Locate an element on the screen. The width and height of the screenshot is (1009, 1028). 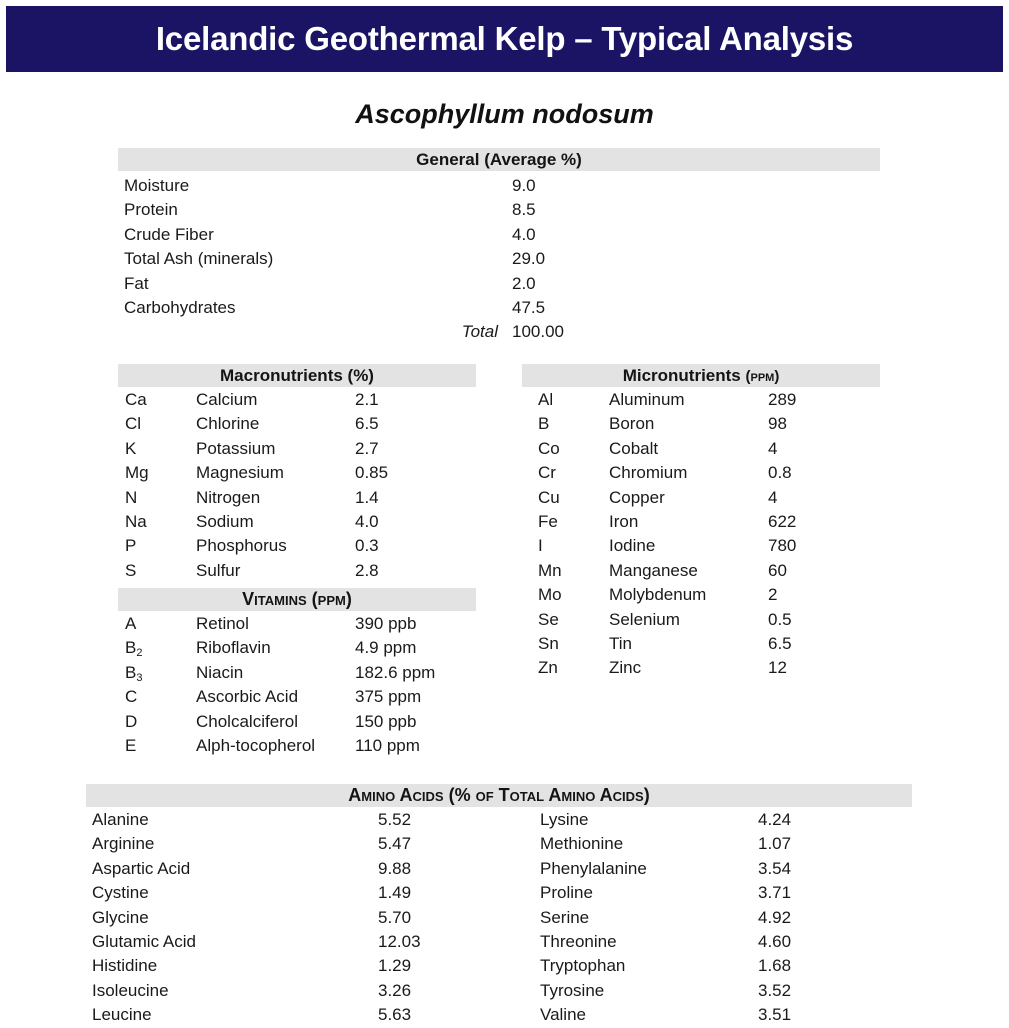
table-row: B Boron 98 is located at coordinates (718, 424).